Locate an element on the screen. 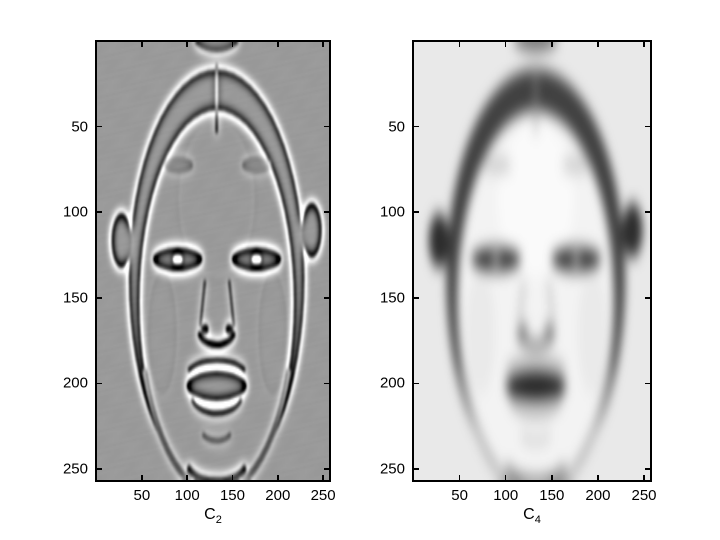  xlabel-c2-sub: 2 is located at coordinates (218, 520).